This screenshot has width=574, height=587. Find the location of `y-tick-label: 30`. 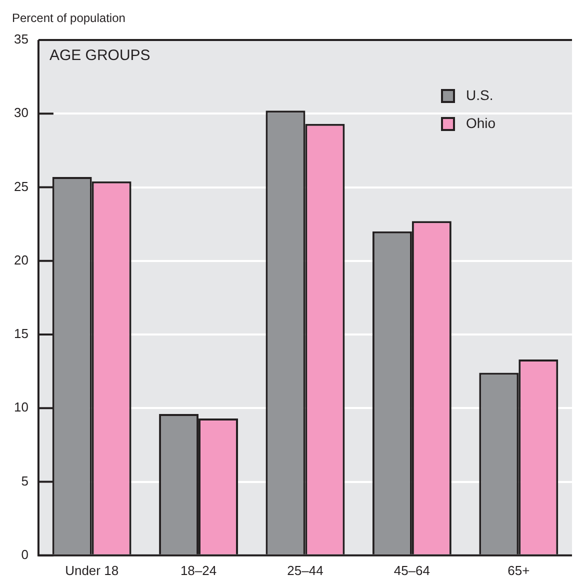

y-tick-label: 30 is located at coordinates (21, 112).